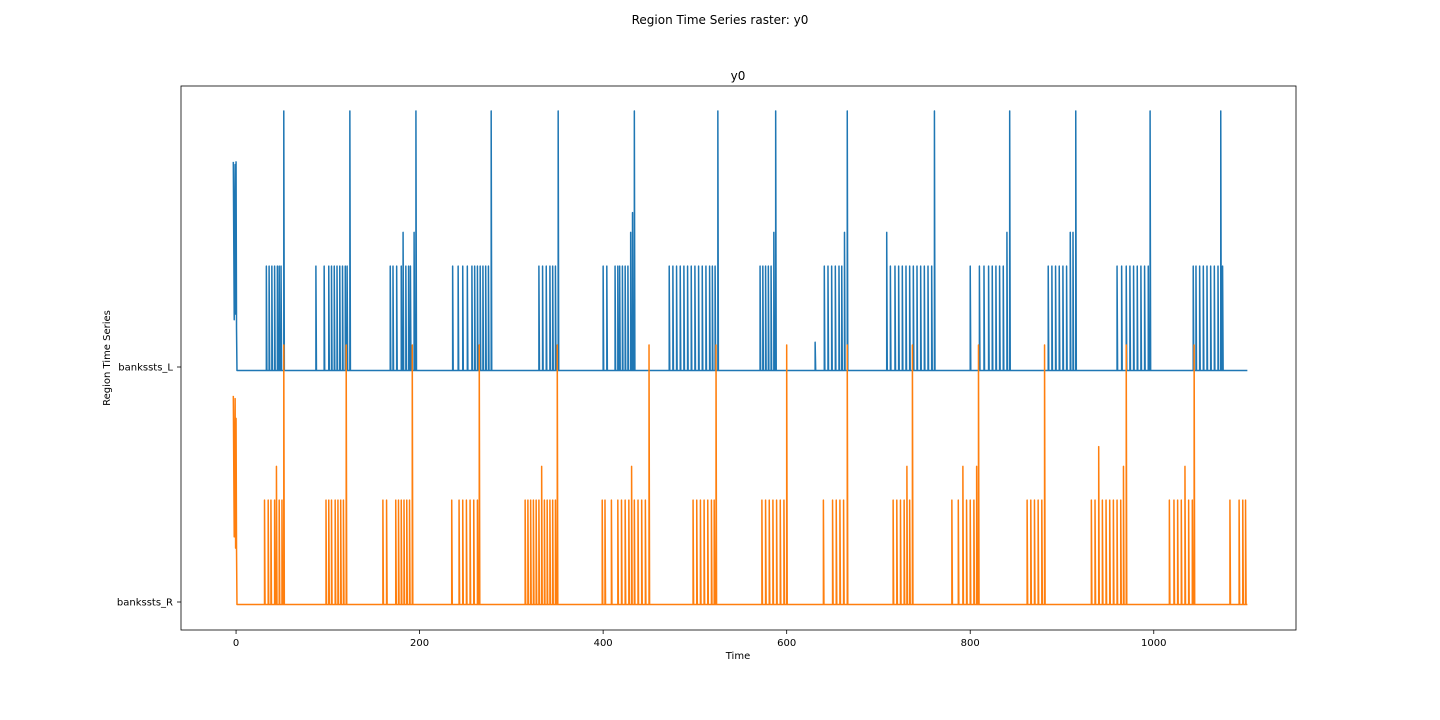 This screenshot has height=720, width=1440. Describe the element at coordinates (145, 603) in the screenshot. I see `y-tick-label: bankssts_R` at that location.